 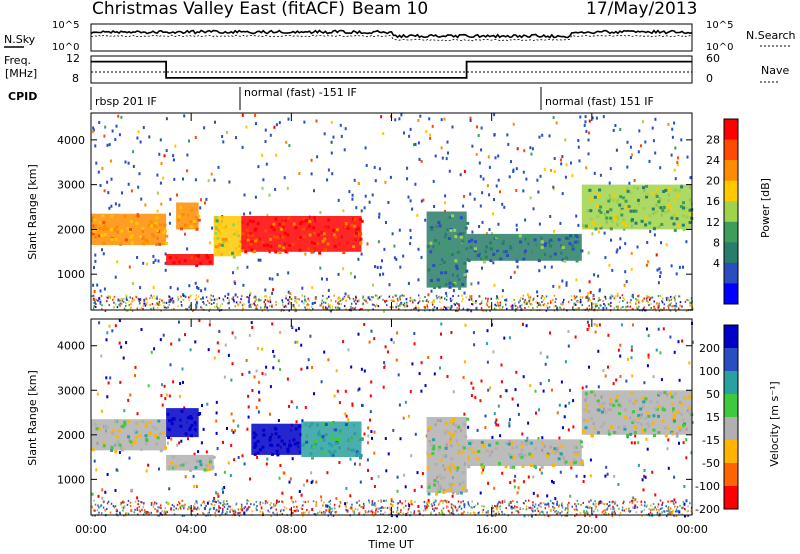 I want to click on colorbar-tick-label: 28, so click(x=713, y=140).